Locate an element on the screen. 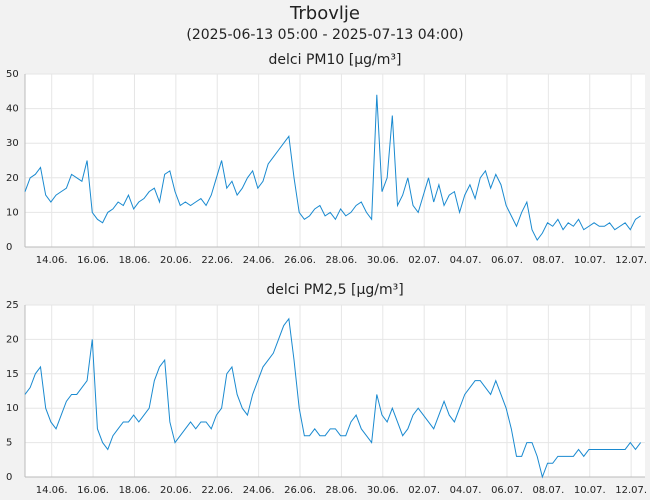  page-subtitle: (2025-06-13 05:00 - 2025-07-13 04:00) is located at coordinates (324, 35).